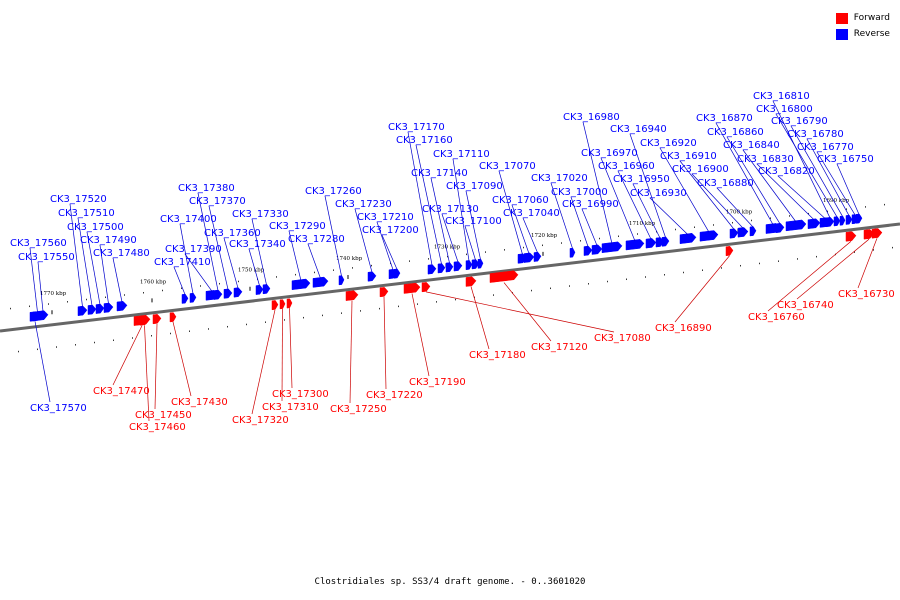 Image resolution: width=900 pixels, height=600 pixels. I want to click on gene-label: CK3_16860, so click(735, 132).